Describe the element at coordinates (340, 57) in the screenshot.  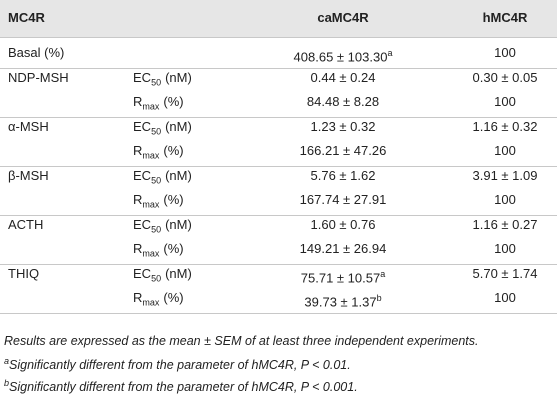
I see `ca-value: 408.65 ± 103.30` at that location.